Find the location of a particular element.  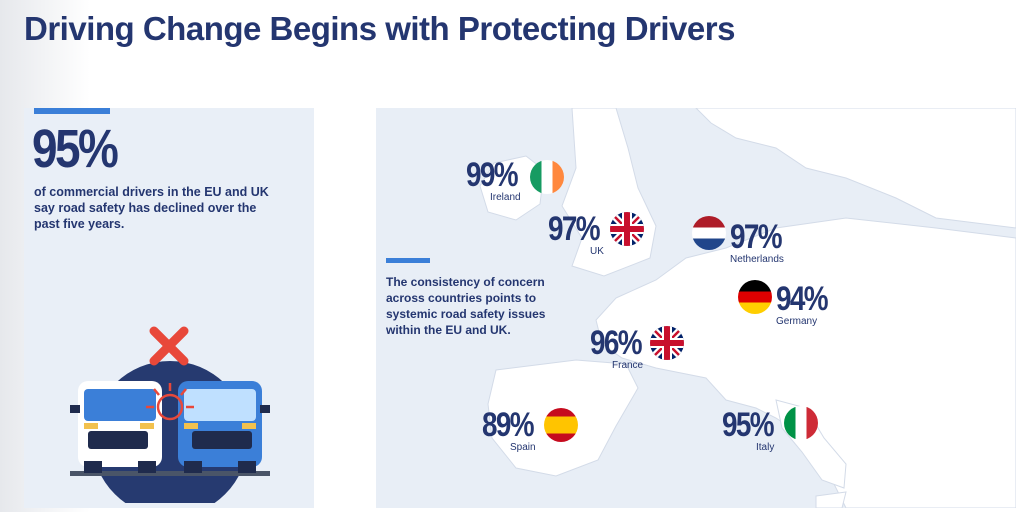

country-percentage: 99% is located at coordinates (492, 175).